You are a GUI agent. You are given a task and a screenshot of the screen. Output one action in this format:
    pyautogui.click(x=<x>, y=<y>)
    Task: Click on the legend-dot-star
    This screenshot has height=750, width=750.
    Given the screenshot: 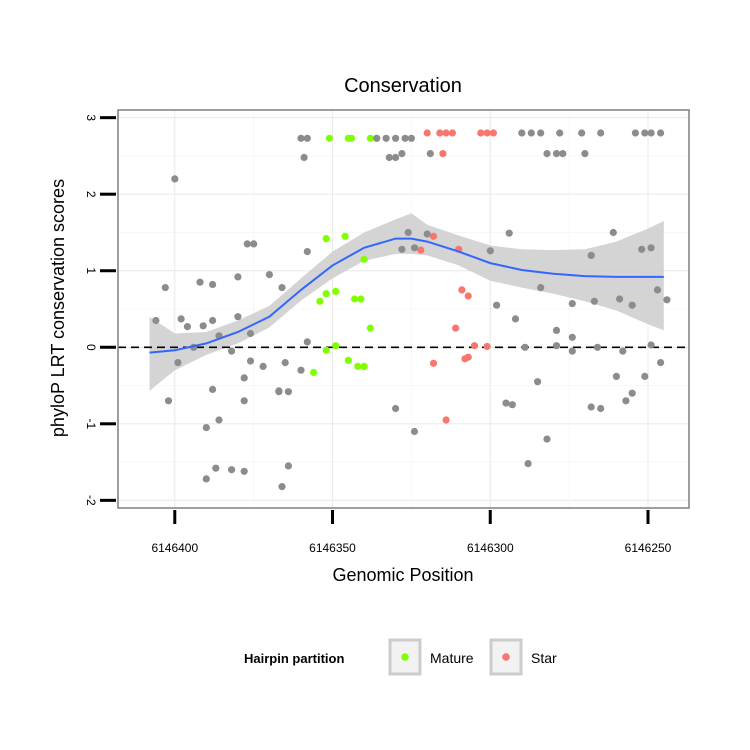 What is the action you would take?
    pyautogui.click(x=506, y=657)
    